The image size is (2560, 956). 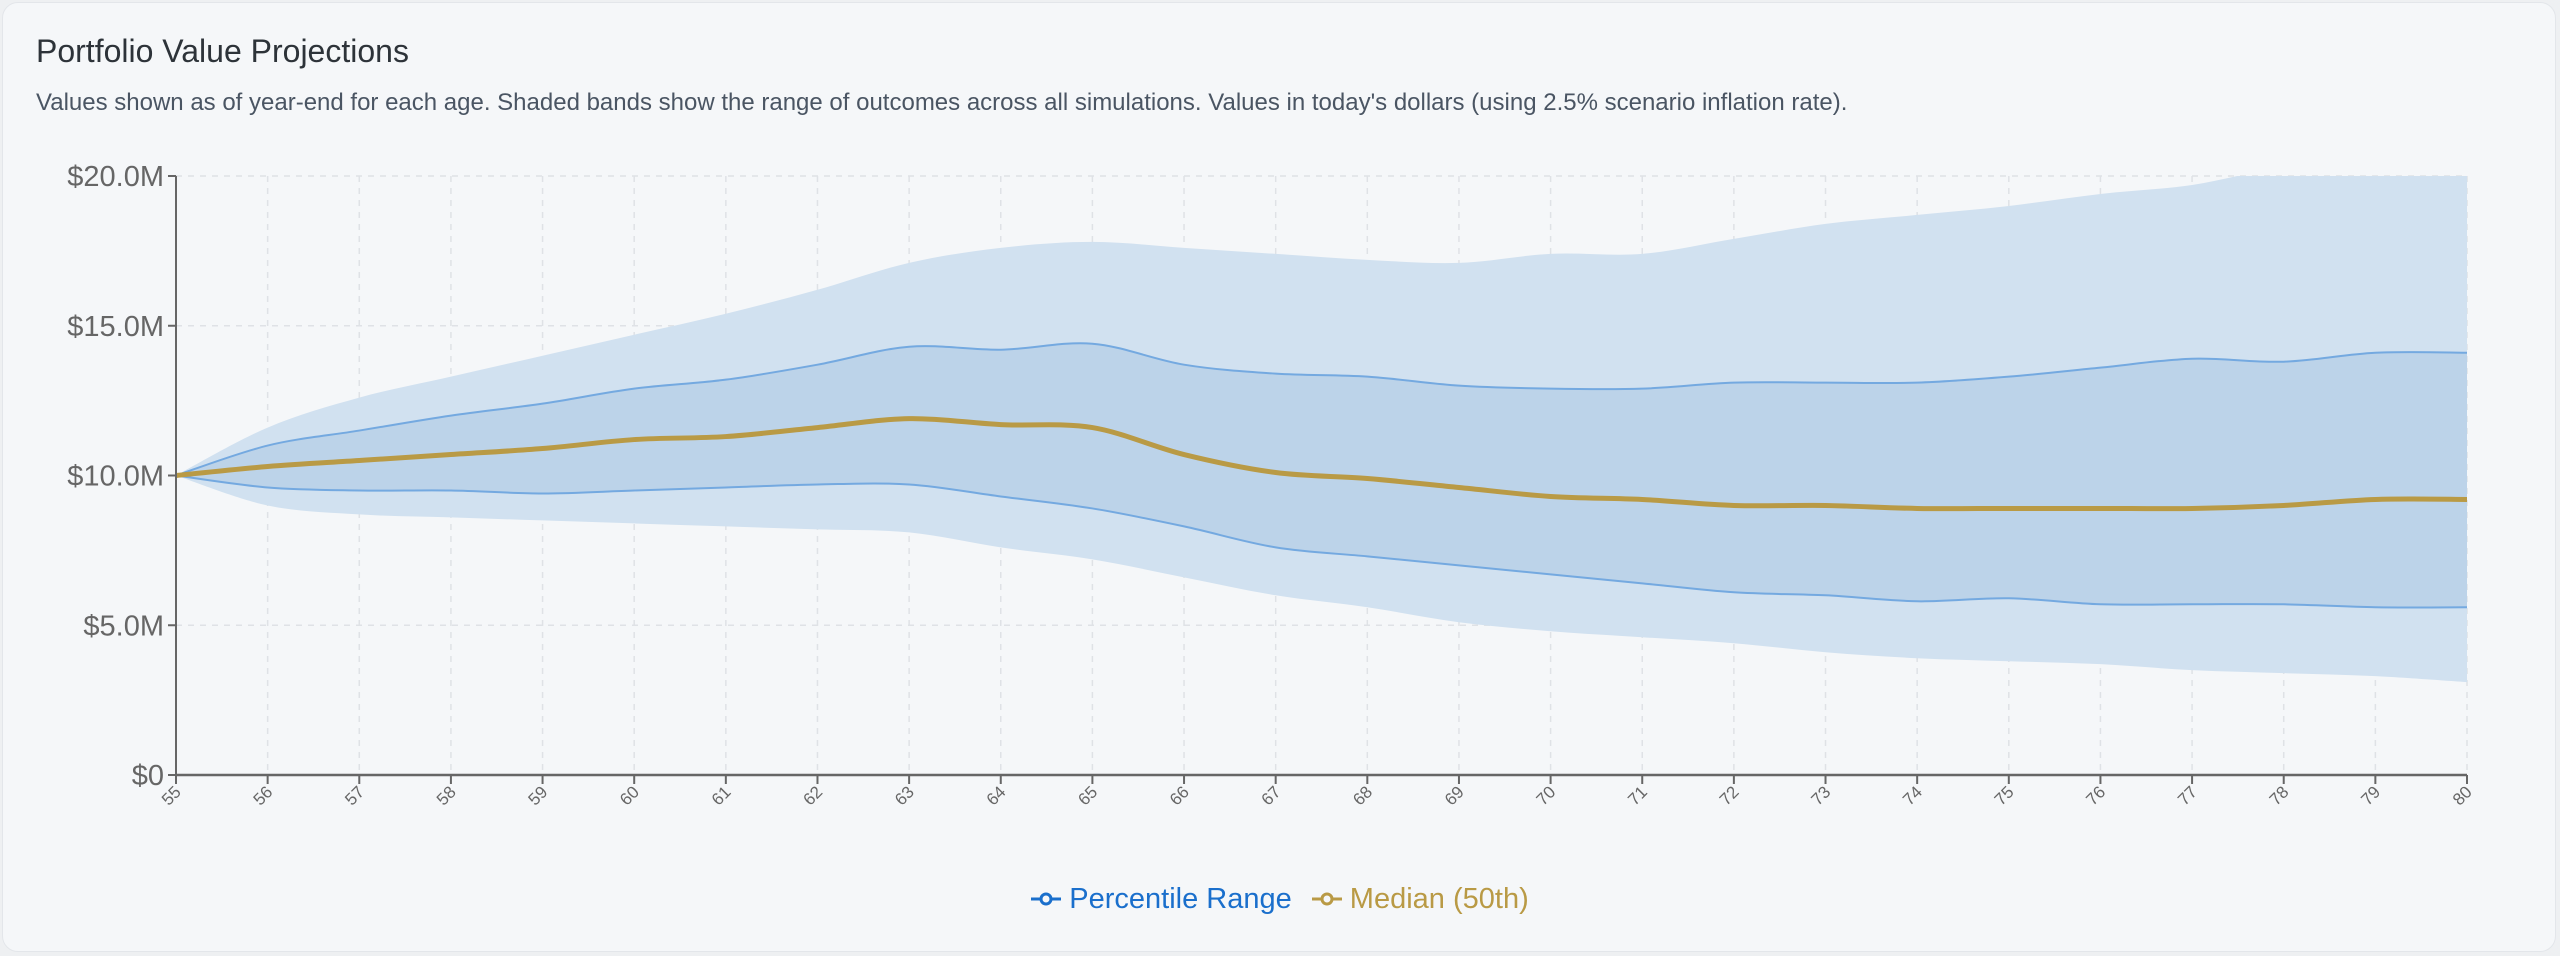 I want to click on x-tick-label: 66, so click(x=1179, y=795).